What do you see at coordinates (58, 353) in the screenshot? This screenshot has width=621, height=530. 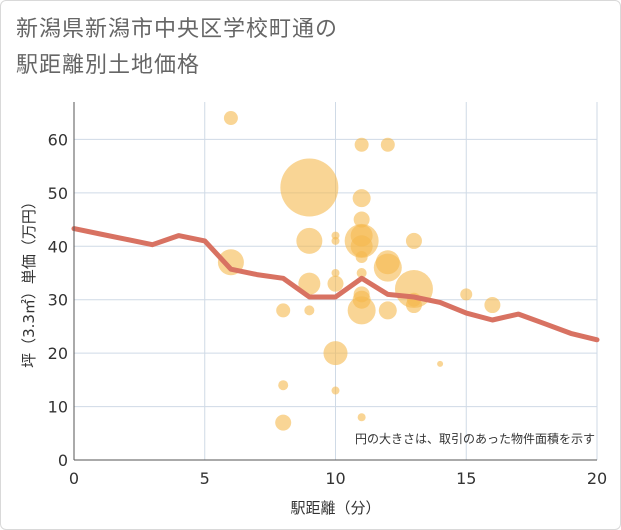 I see `y-tick-20: 20` at bounding box center [58, 353].